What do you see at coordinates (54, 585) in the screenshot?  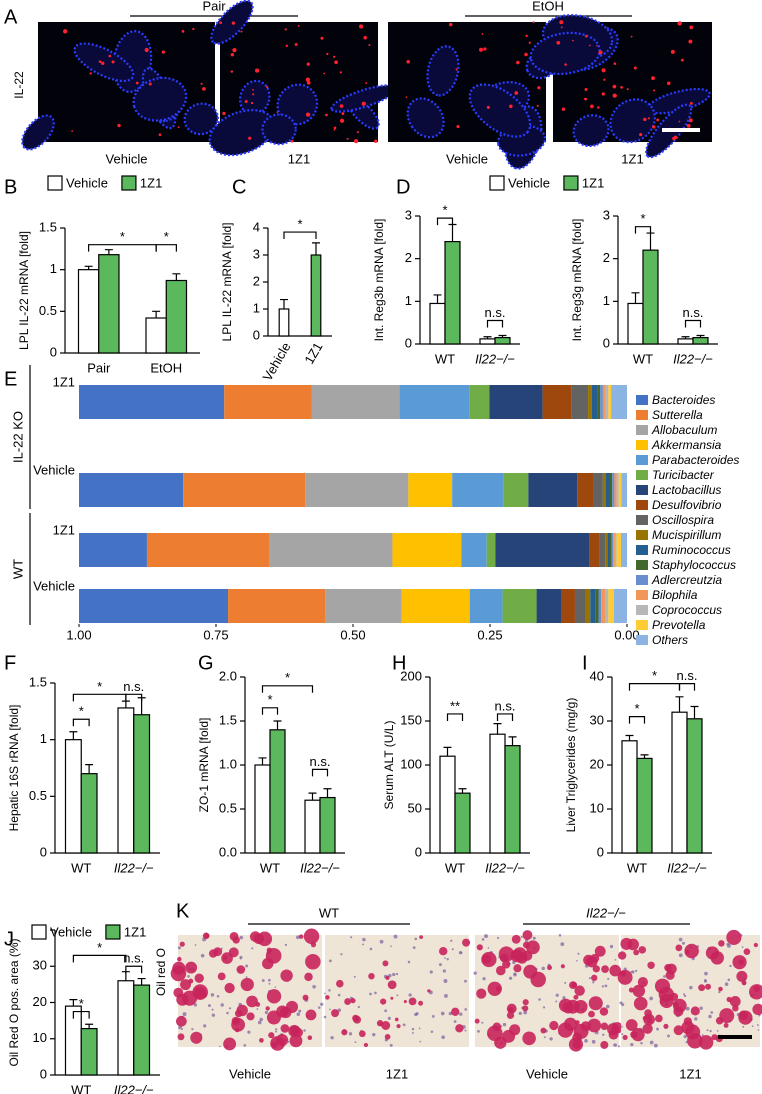 I see `row-label: Vehicle` at bounding box center [54, 585].